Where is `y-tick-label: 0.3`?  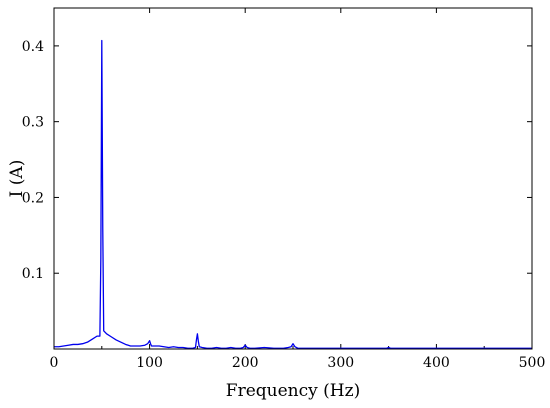 y-tick-label: 0.3 is located at coordinates (33, 123).